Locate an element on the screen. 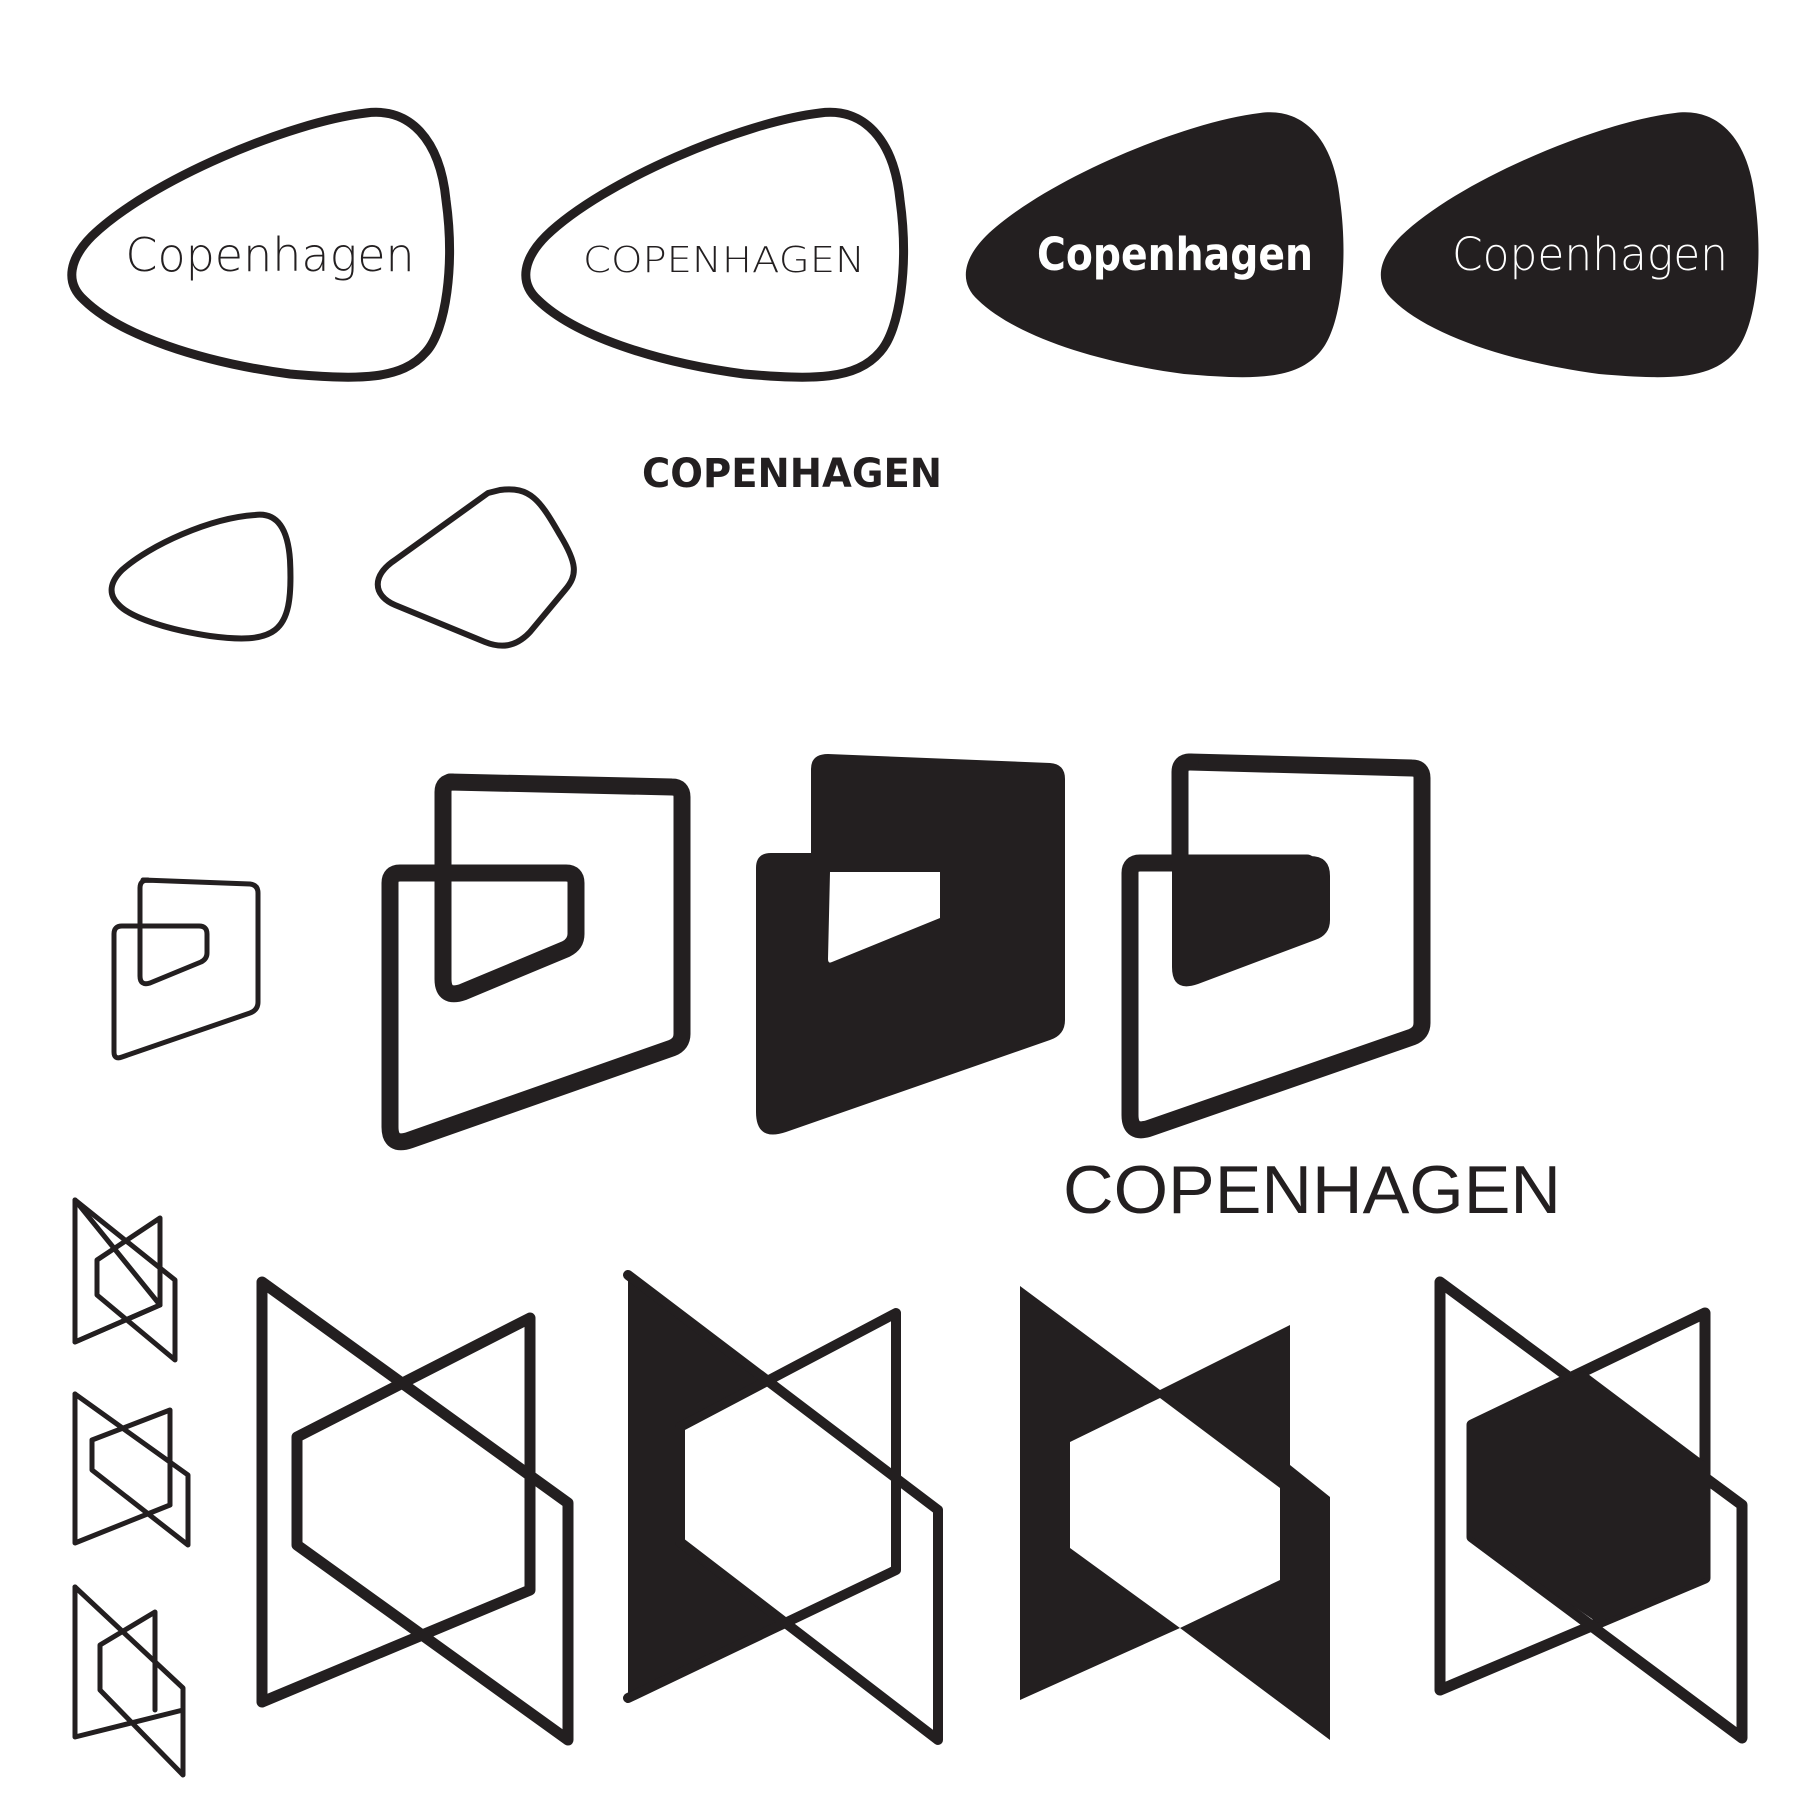 The width and height of the screenshot is (1800, 1800). square-mark-partial-solid is located at coordinates (1276, 946).